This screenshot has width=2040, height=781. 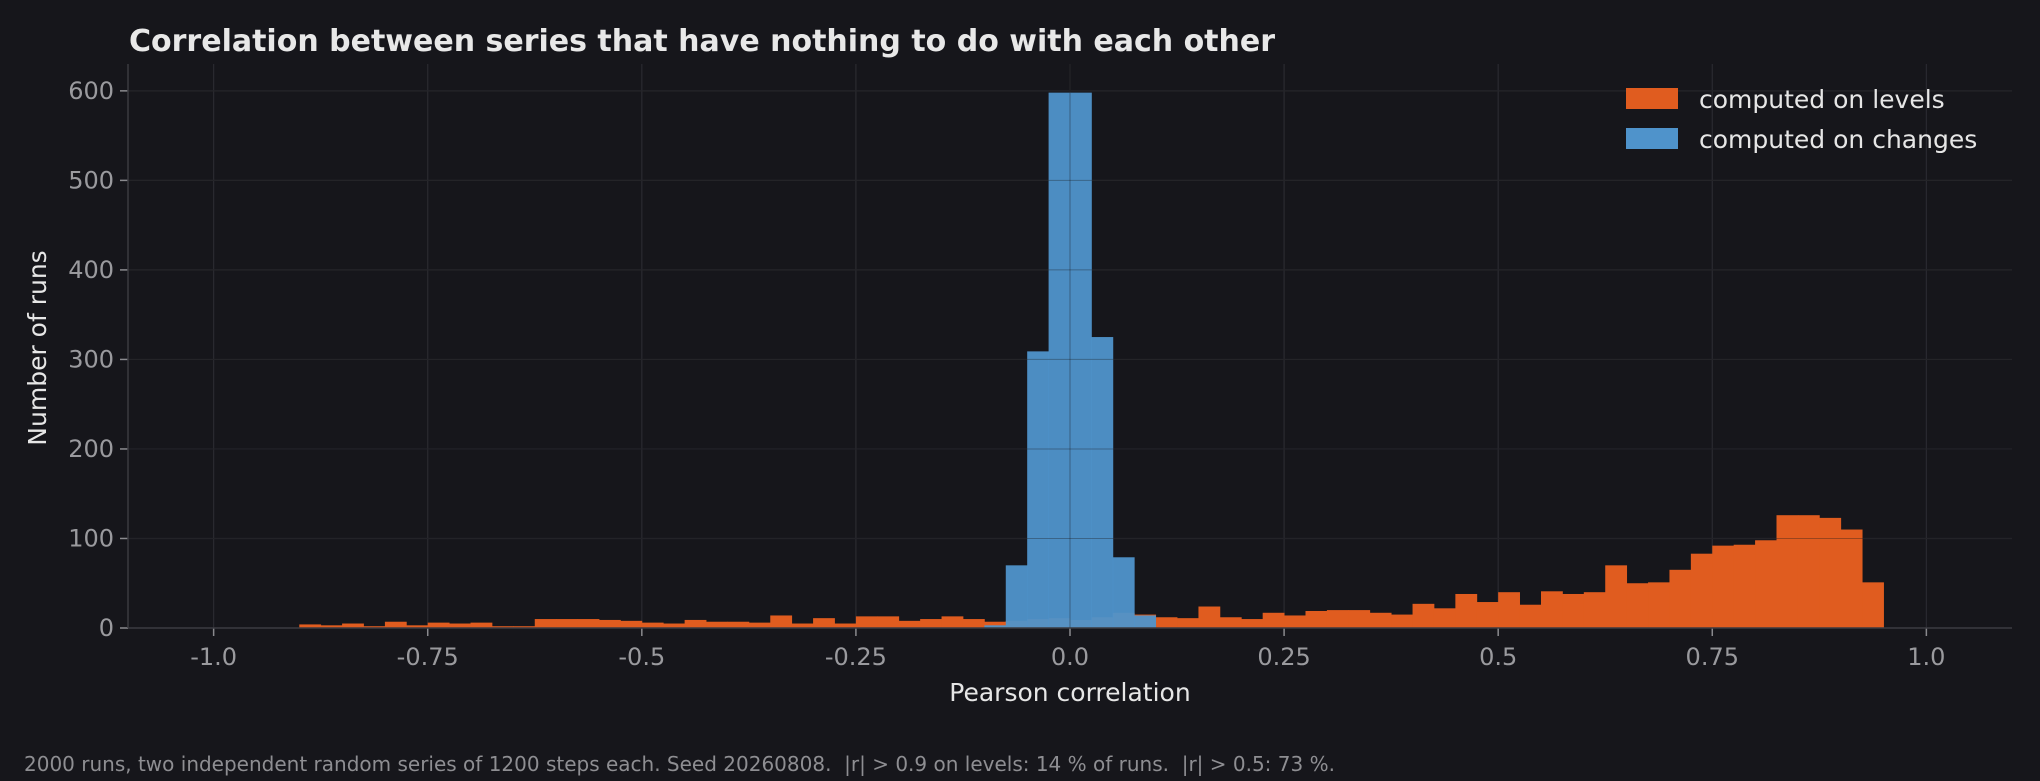 What do you see at coordinates (91, 270) in the screenshot?
I see `y-tick-label: 400` at bounding box center [91, 270].